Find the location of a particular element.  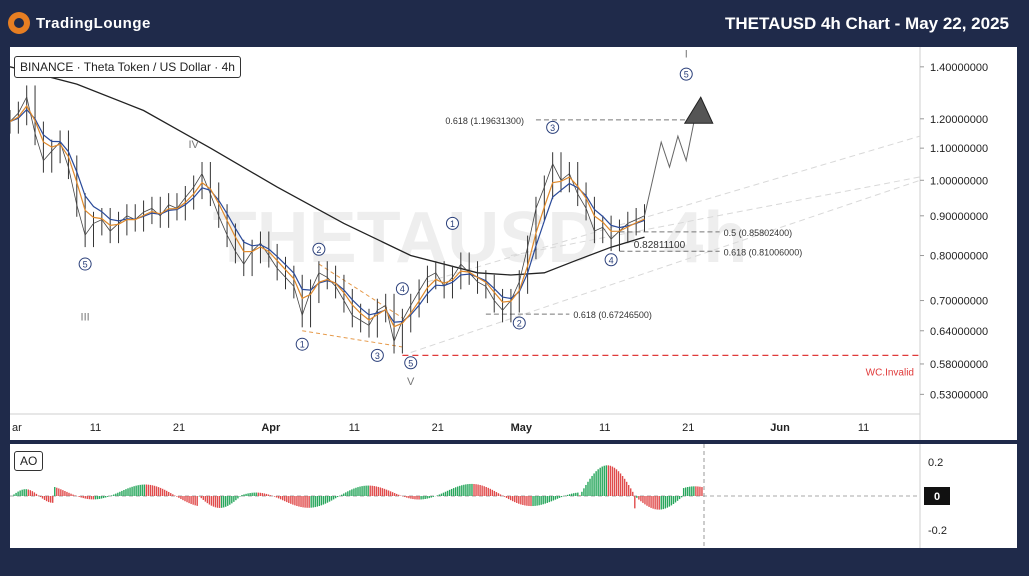

wave-label: I is located at coordinates (686, 54).